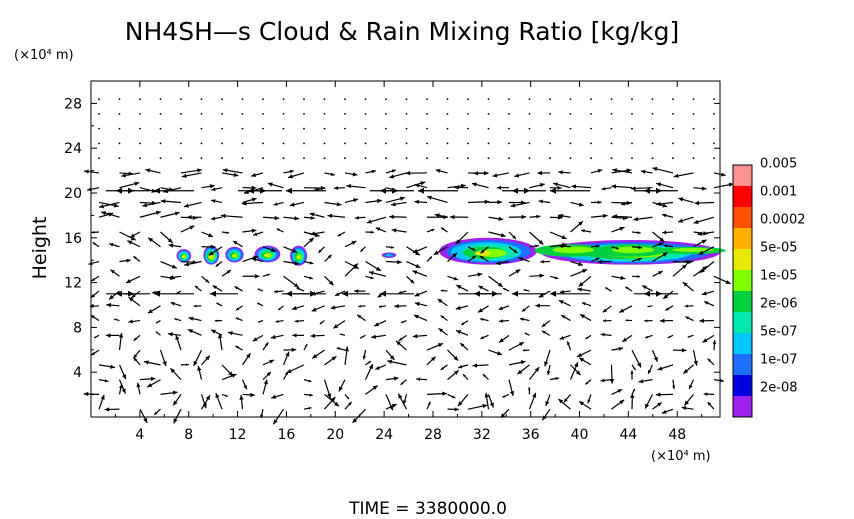 This screenshot has height=519, width=854. I want to click on x-tick-label: 36, so click(531, 435).